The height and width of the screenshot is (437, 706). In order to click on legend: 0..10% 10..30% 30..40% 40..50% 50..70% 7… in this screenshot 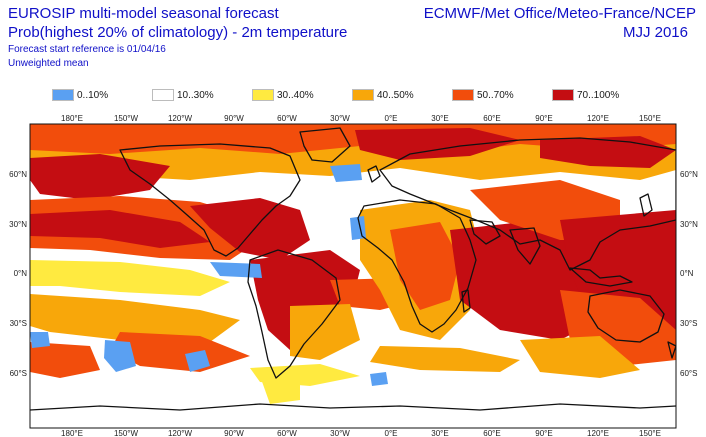, I will do `click(352, 95)`.